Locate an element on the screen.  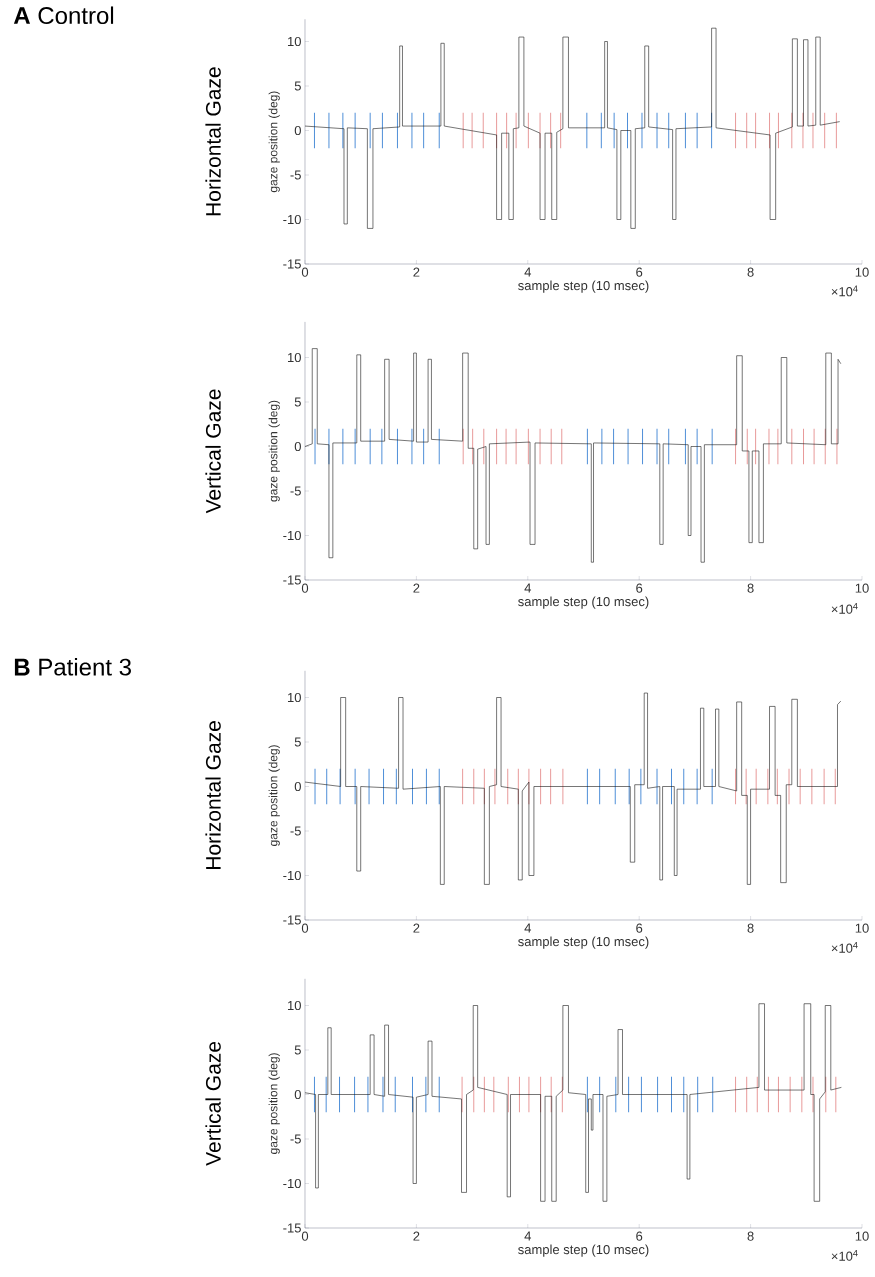
text: A Control is located at coordinates (63, 15).